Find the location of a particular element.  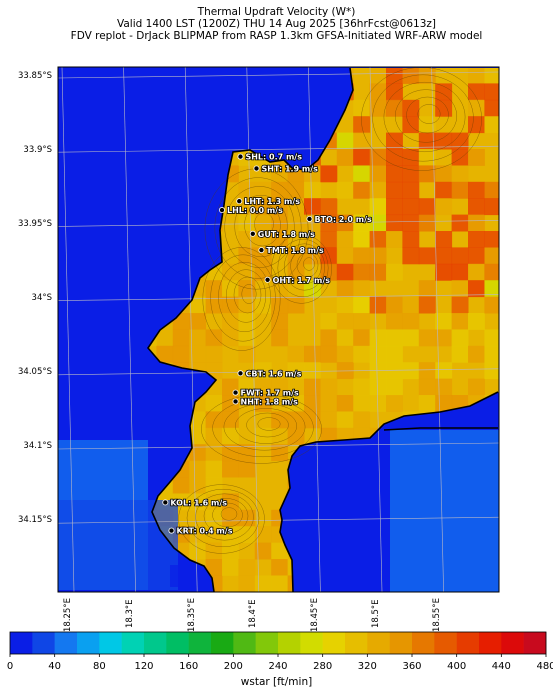

station-label: NHT: 1.8 m/s is located at coordinates (270, 401).